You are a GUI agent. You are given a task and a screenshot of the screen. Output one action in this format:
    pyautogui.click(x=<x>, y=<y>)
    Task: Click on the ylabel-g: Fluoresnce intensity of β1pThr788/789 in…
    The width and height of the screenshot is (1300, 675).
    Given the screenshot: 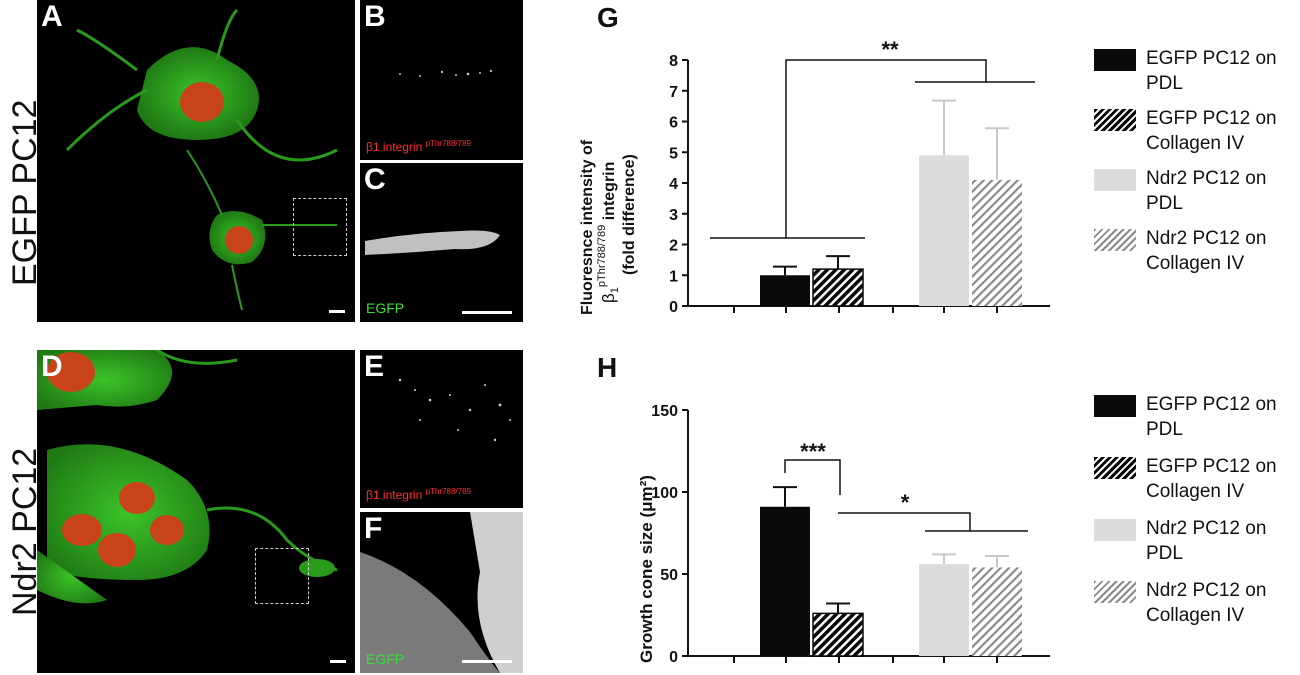 What is the action you would take?
    pyautogui.click(x=608, y=227)
    